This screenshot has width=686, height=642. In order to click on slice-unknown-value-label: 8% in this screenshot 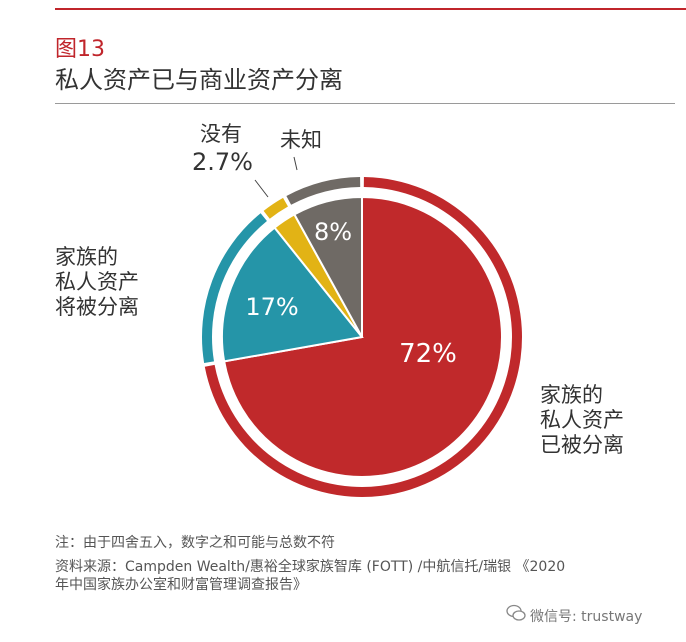, I will do `click(333, 232)`.